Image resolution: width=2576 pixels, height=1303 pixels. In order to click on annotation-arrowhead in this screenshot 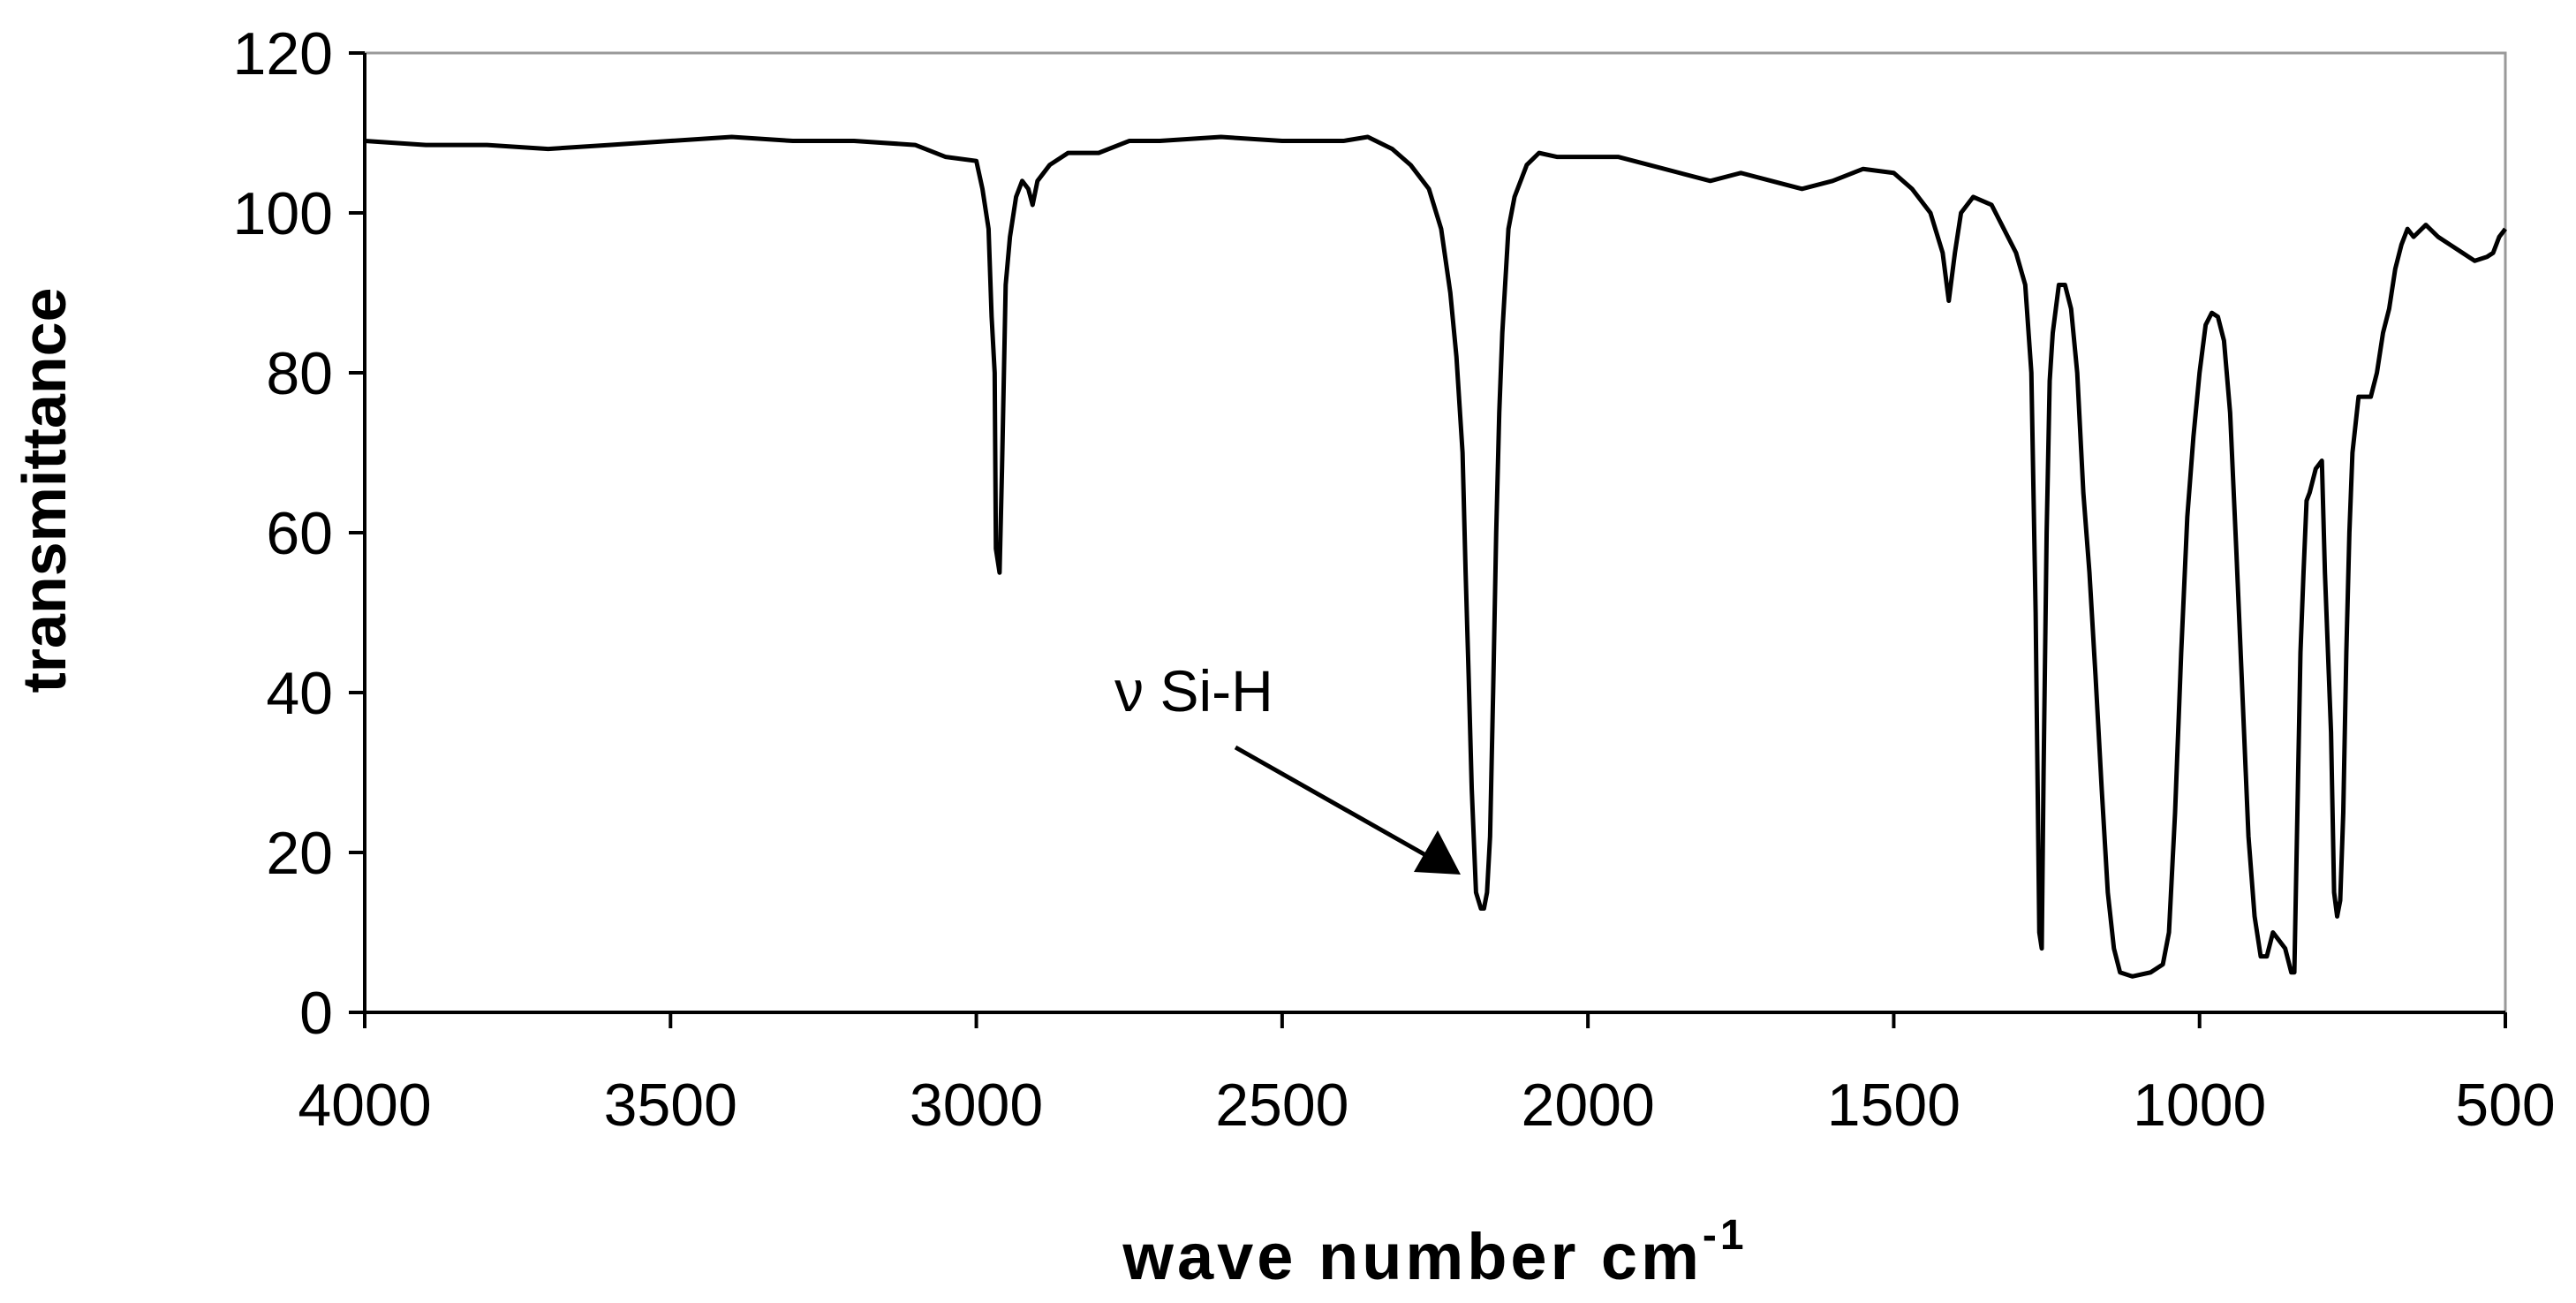, I will do `click(1438, 852)`.